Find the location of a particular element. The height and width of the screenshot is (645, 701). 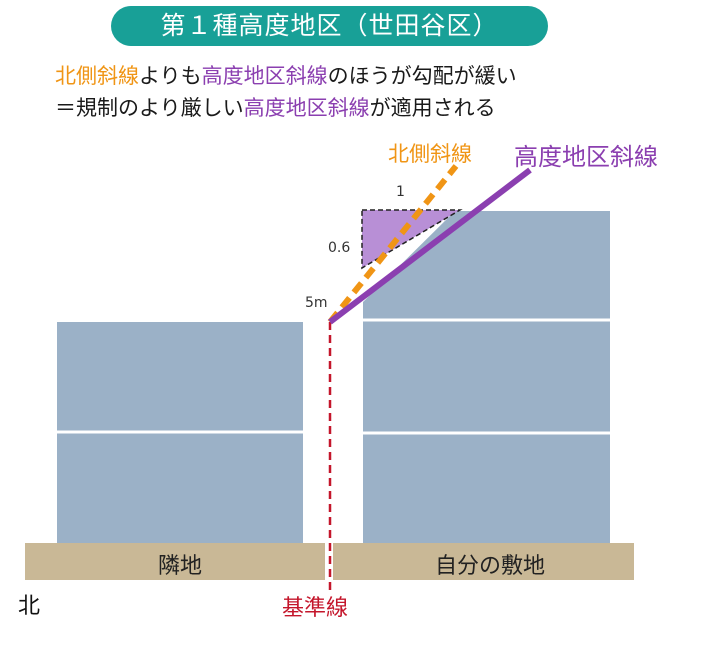

desc-text: が適用される is located at coordinates (432, 108).